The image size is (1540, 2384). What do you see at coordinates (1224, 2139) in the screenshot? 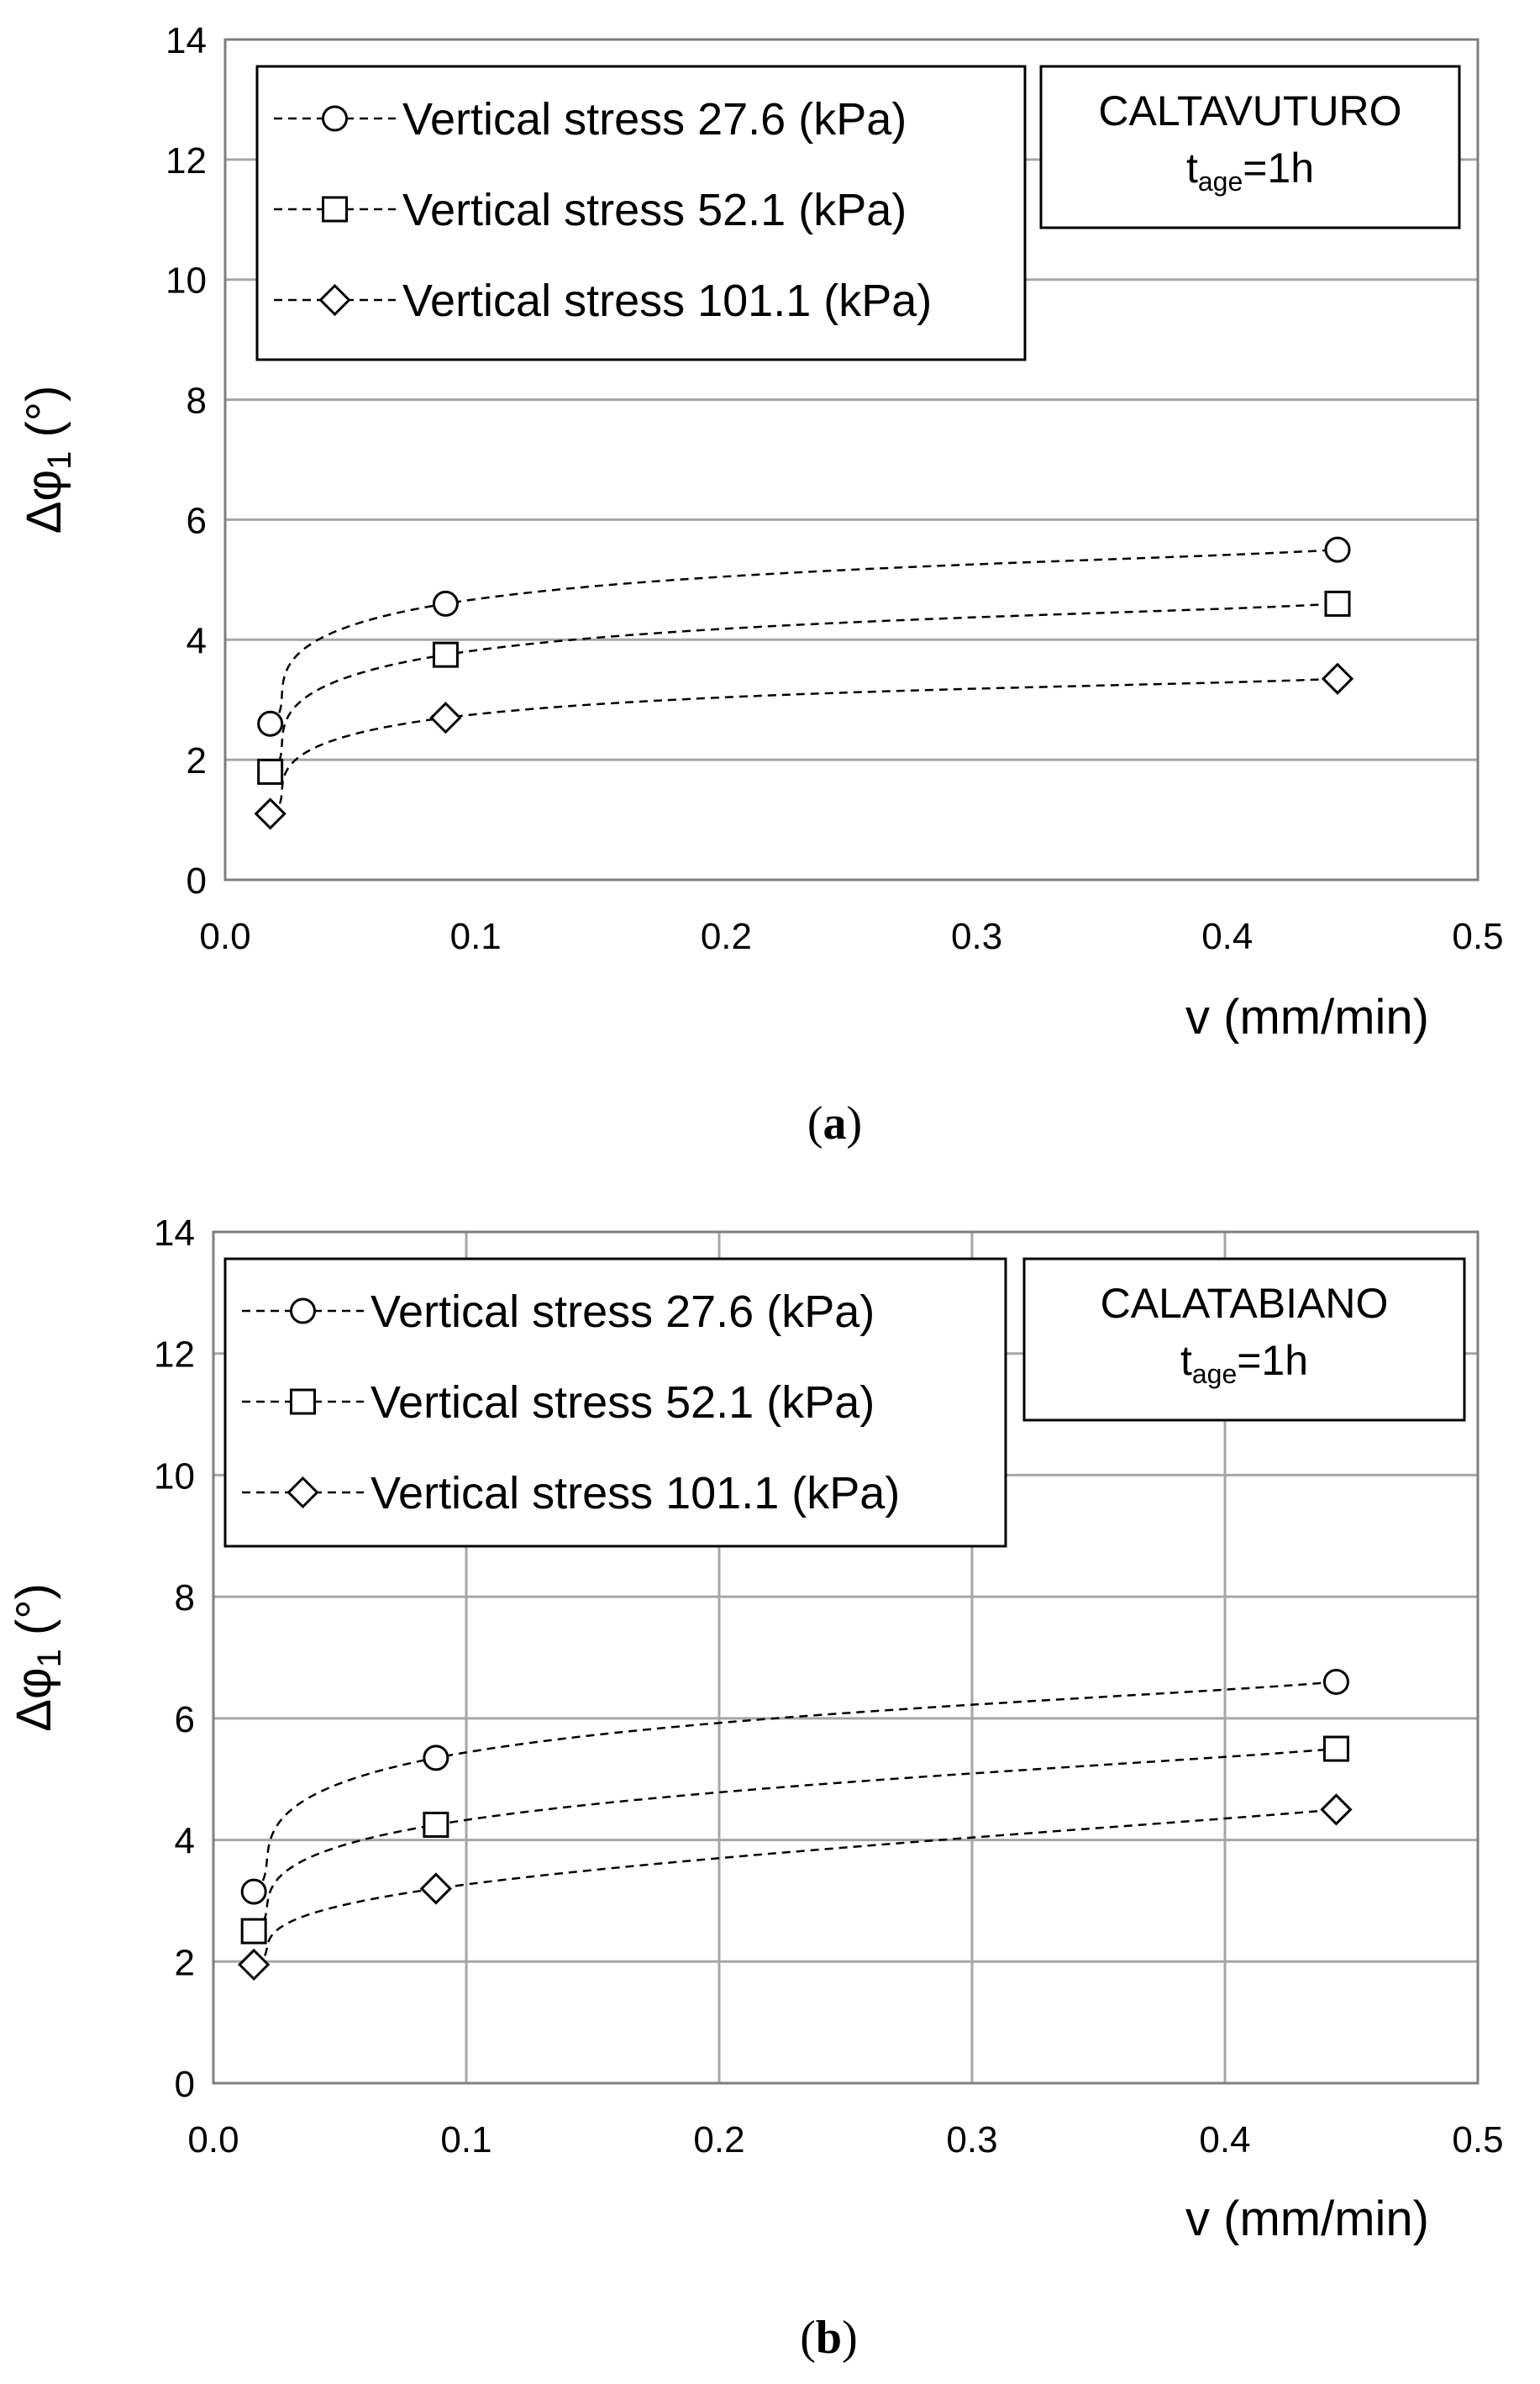
I see `chart-b-x-tick-label: 0.4` at bounding box center [1224, 2139].